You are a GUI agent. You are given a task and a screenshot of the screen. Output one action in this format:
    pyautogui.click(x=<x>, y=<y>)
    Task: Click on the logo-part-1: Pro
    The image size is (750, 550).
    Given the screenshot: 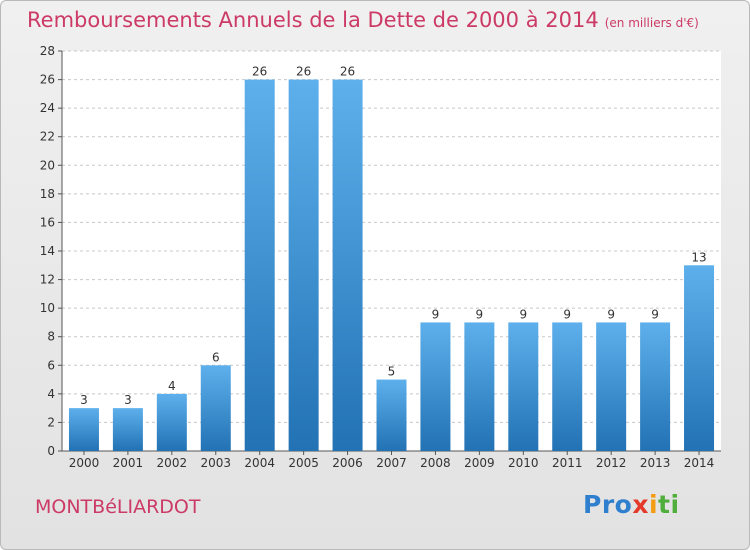 What is the action you would take?
    pyautogui.click(x=608, y=504)
    